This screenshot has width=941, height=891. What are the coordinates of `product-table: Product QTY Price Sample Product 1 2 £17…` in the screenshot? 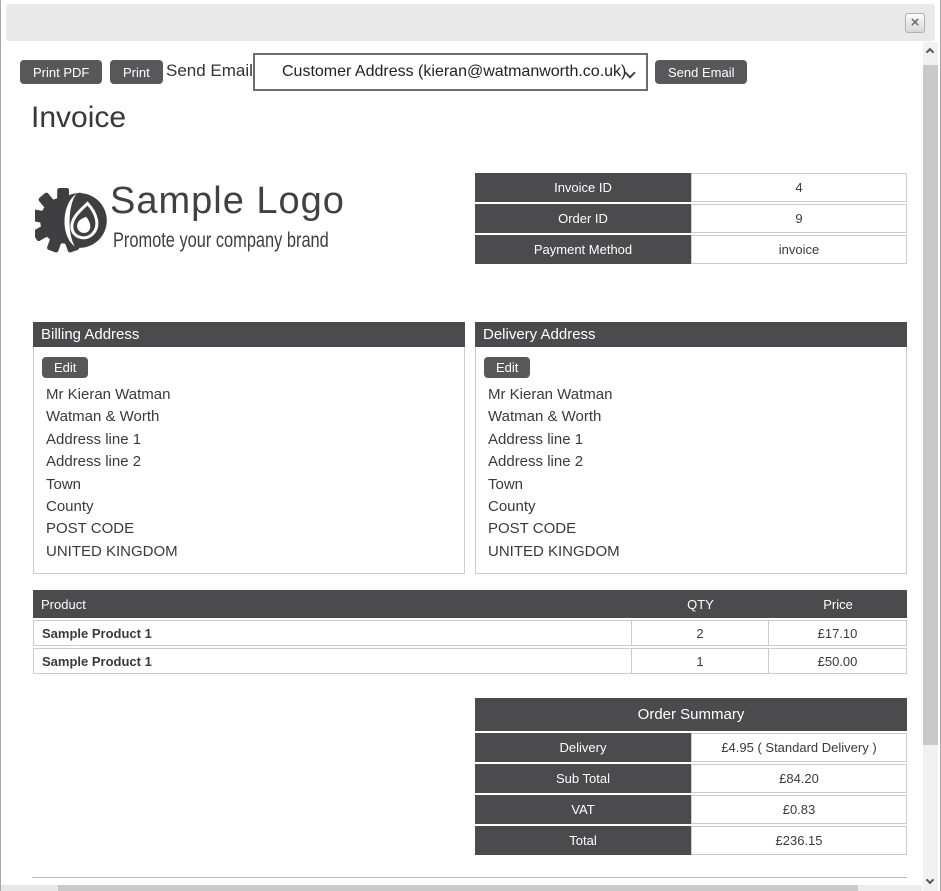 It's located at (470, 632).